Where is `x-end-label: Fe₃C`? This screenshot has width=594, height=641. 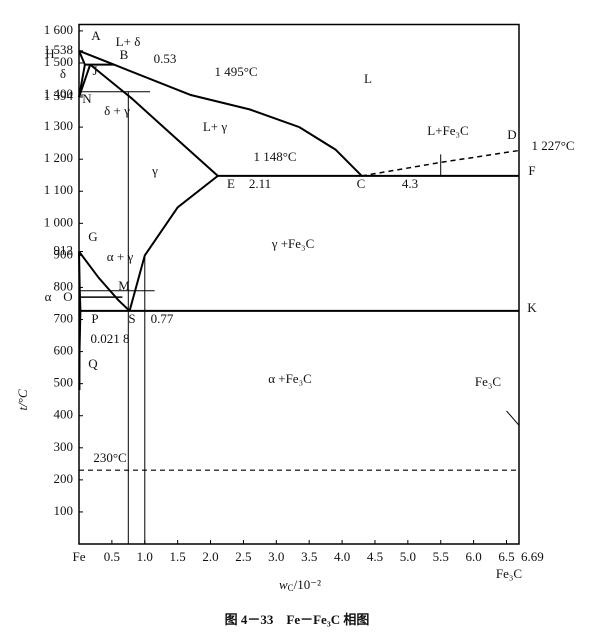 x-end-label: Fe₃C is located at coordinates (509, 573).